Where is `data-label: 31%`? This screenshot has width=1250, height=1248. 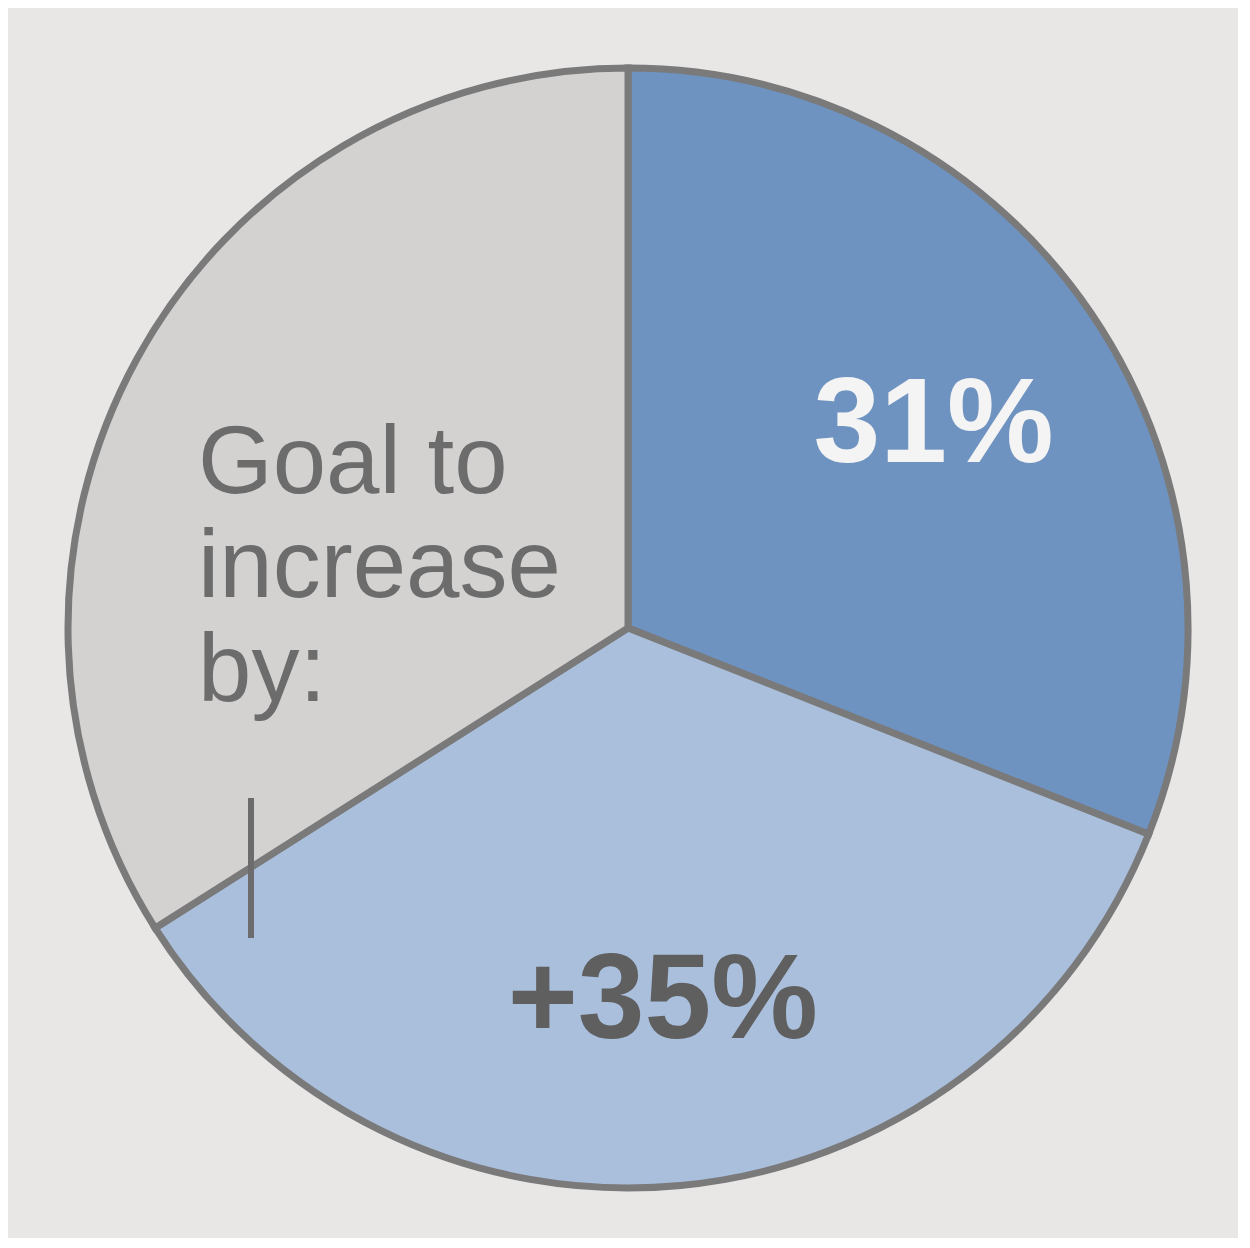 data-label: 31% is located at coordinates (933, 420).